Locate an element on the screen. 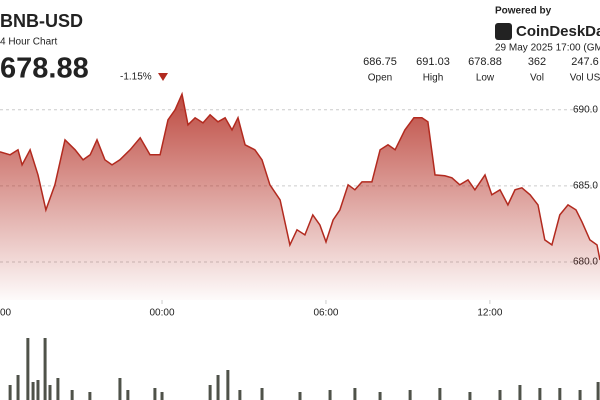 The height and width of the screenshot is (400, 600). y-tick-label: 685.0 is located at coordinates (585, 186).